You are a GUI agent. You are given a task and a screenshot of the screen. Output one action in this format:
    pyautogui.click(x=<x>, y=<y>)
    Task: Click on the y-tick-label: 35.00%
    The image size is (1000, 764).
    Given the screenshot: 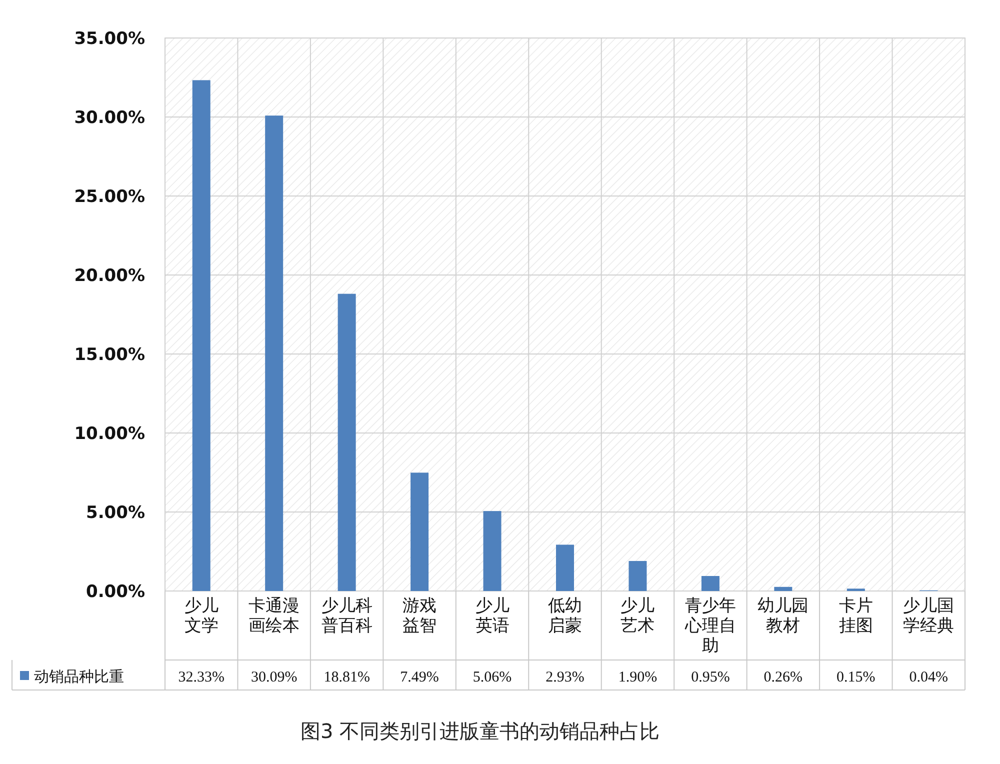 What is the action you would take?
    pyautogui.click(x=109, y=38)
    